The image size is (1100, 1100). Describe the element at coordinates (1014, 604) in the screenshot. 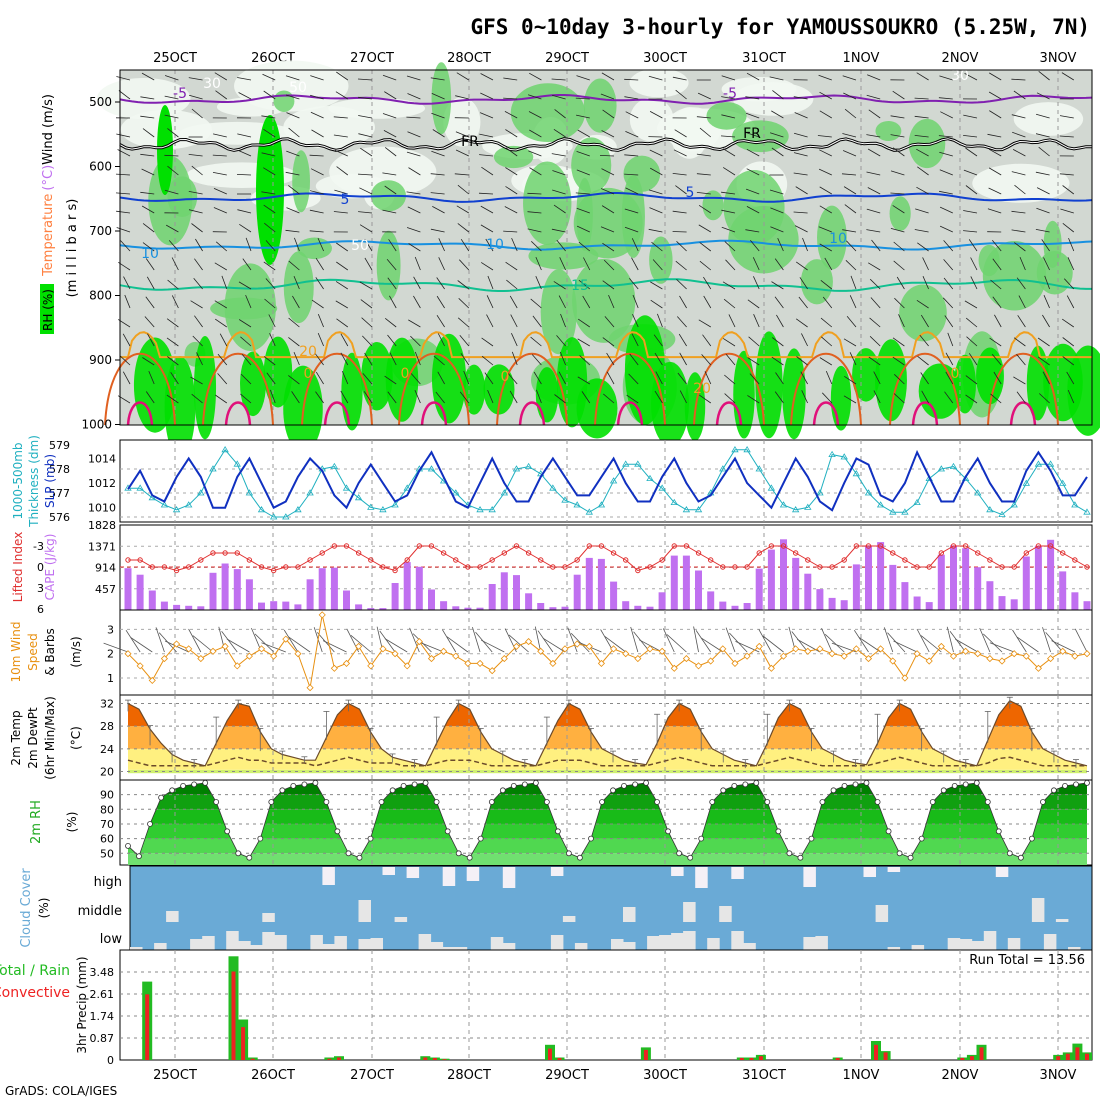

I see `cape-bar` at that location.